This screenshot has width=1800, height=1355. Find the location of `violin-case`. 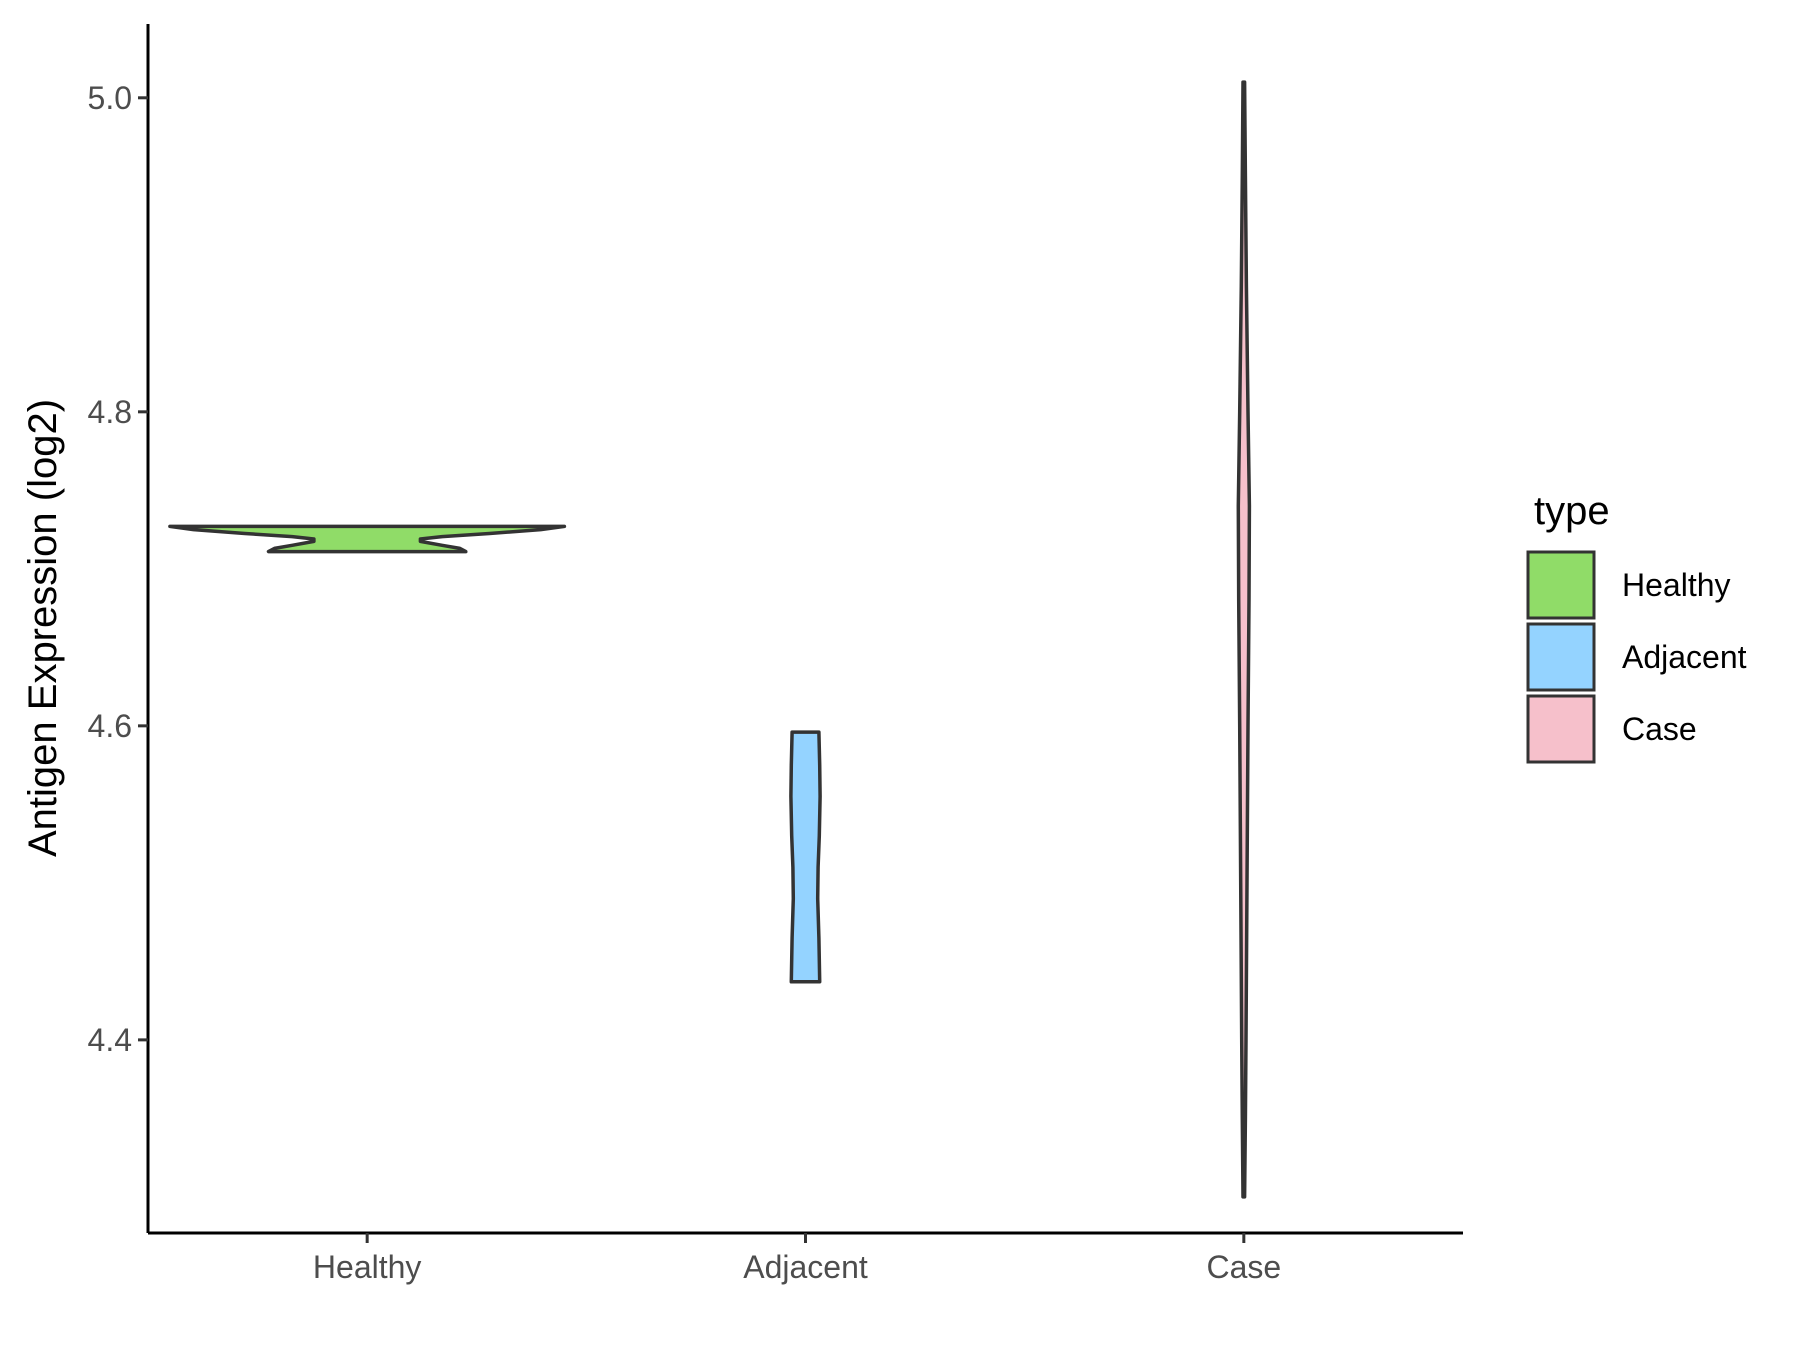

violin-case is located at coordinates (1244, 639).